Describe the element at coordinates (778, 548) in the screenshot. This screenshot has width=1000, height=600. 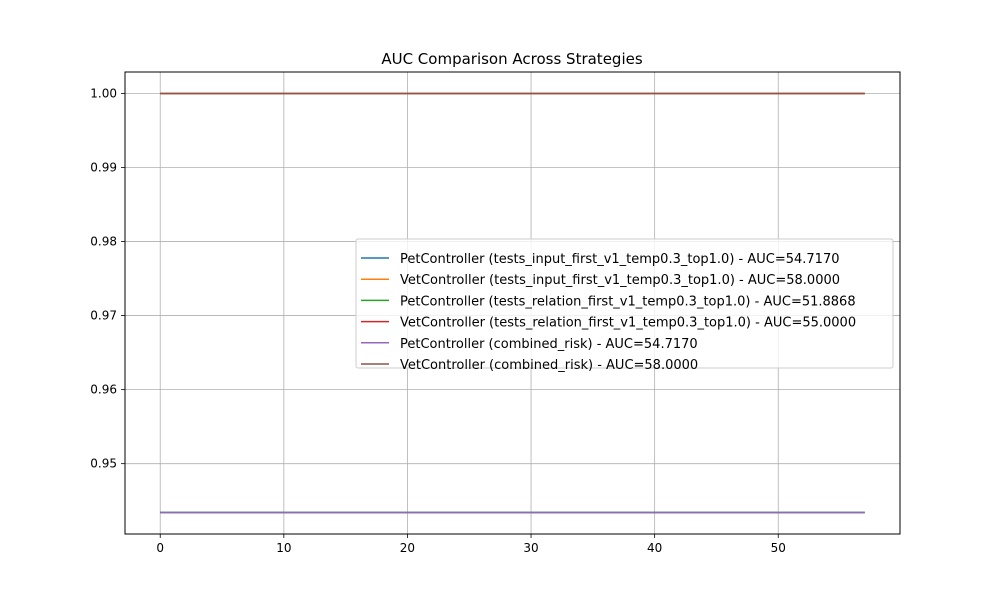
I see `x-tick-label: 50` at that location.